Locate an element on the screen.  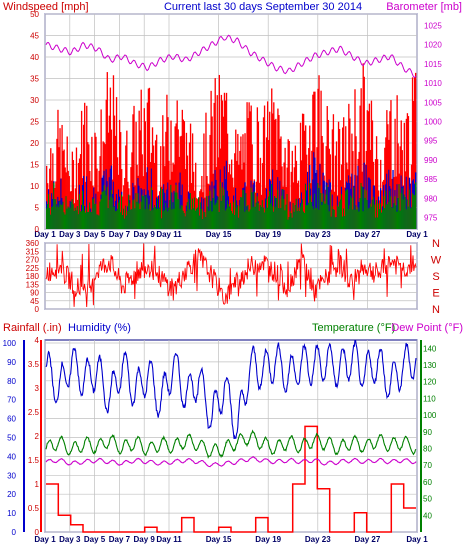
barometer-tick-label: 1020 is located at coordinates (433, 45).